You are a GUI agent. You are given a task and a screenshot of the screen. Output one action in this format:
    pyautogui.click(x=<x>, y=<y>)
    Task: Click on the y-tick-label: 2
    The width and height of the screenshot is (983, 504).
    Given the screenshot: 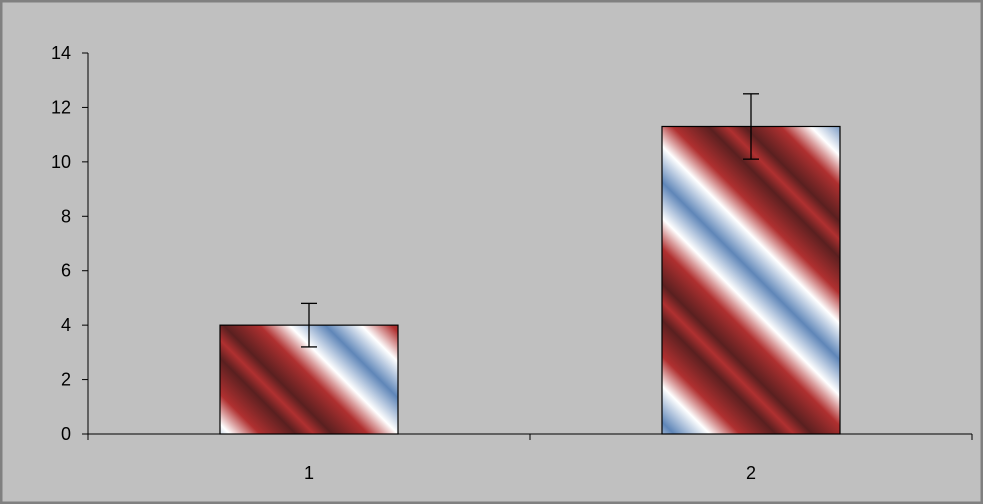 What is the action you would take?
    pyautogui.click(x=66, y=380)
    